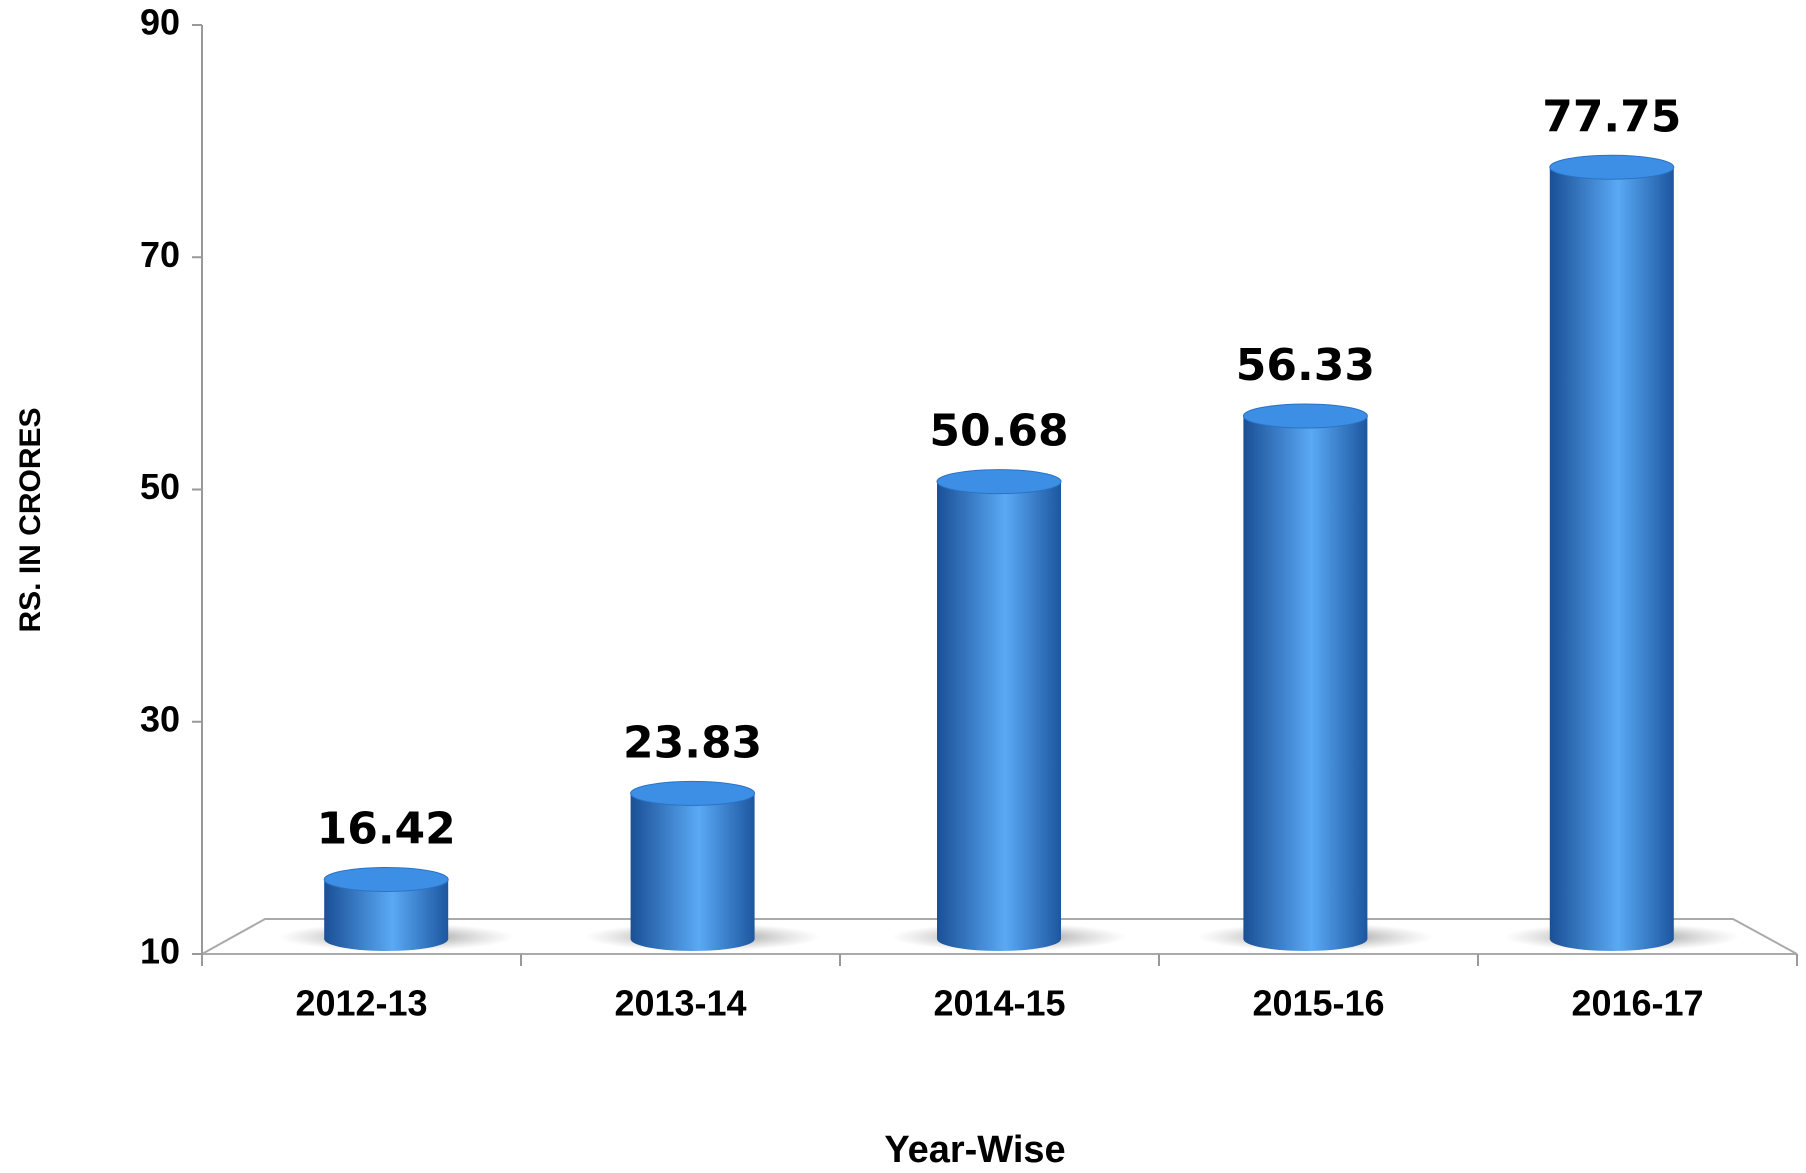 This screenshot has height=1173, width=1806. I want to click on value-label: 16.42, so click(386, 828).